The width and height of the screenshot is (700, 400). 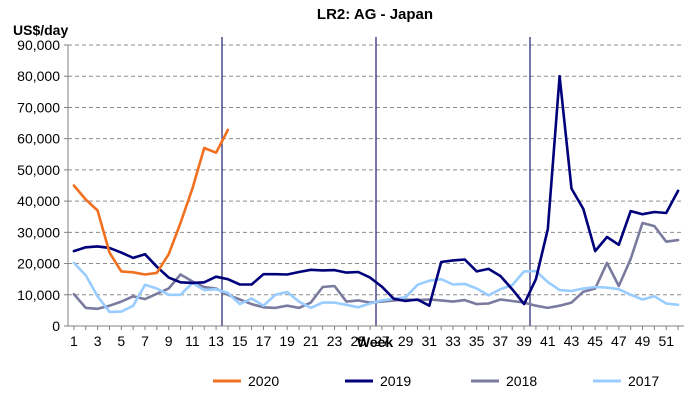 What do you see at coordinates (501, 341) in the screenshot?
I see `x-tick-label: 37` at bounding box center [501, 341].